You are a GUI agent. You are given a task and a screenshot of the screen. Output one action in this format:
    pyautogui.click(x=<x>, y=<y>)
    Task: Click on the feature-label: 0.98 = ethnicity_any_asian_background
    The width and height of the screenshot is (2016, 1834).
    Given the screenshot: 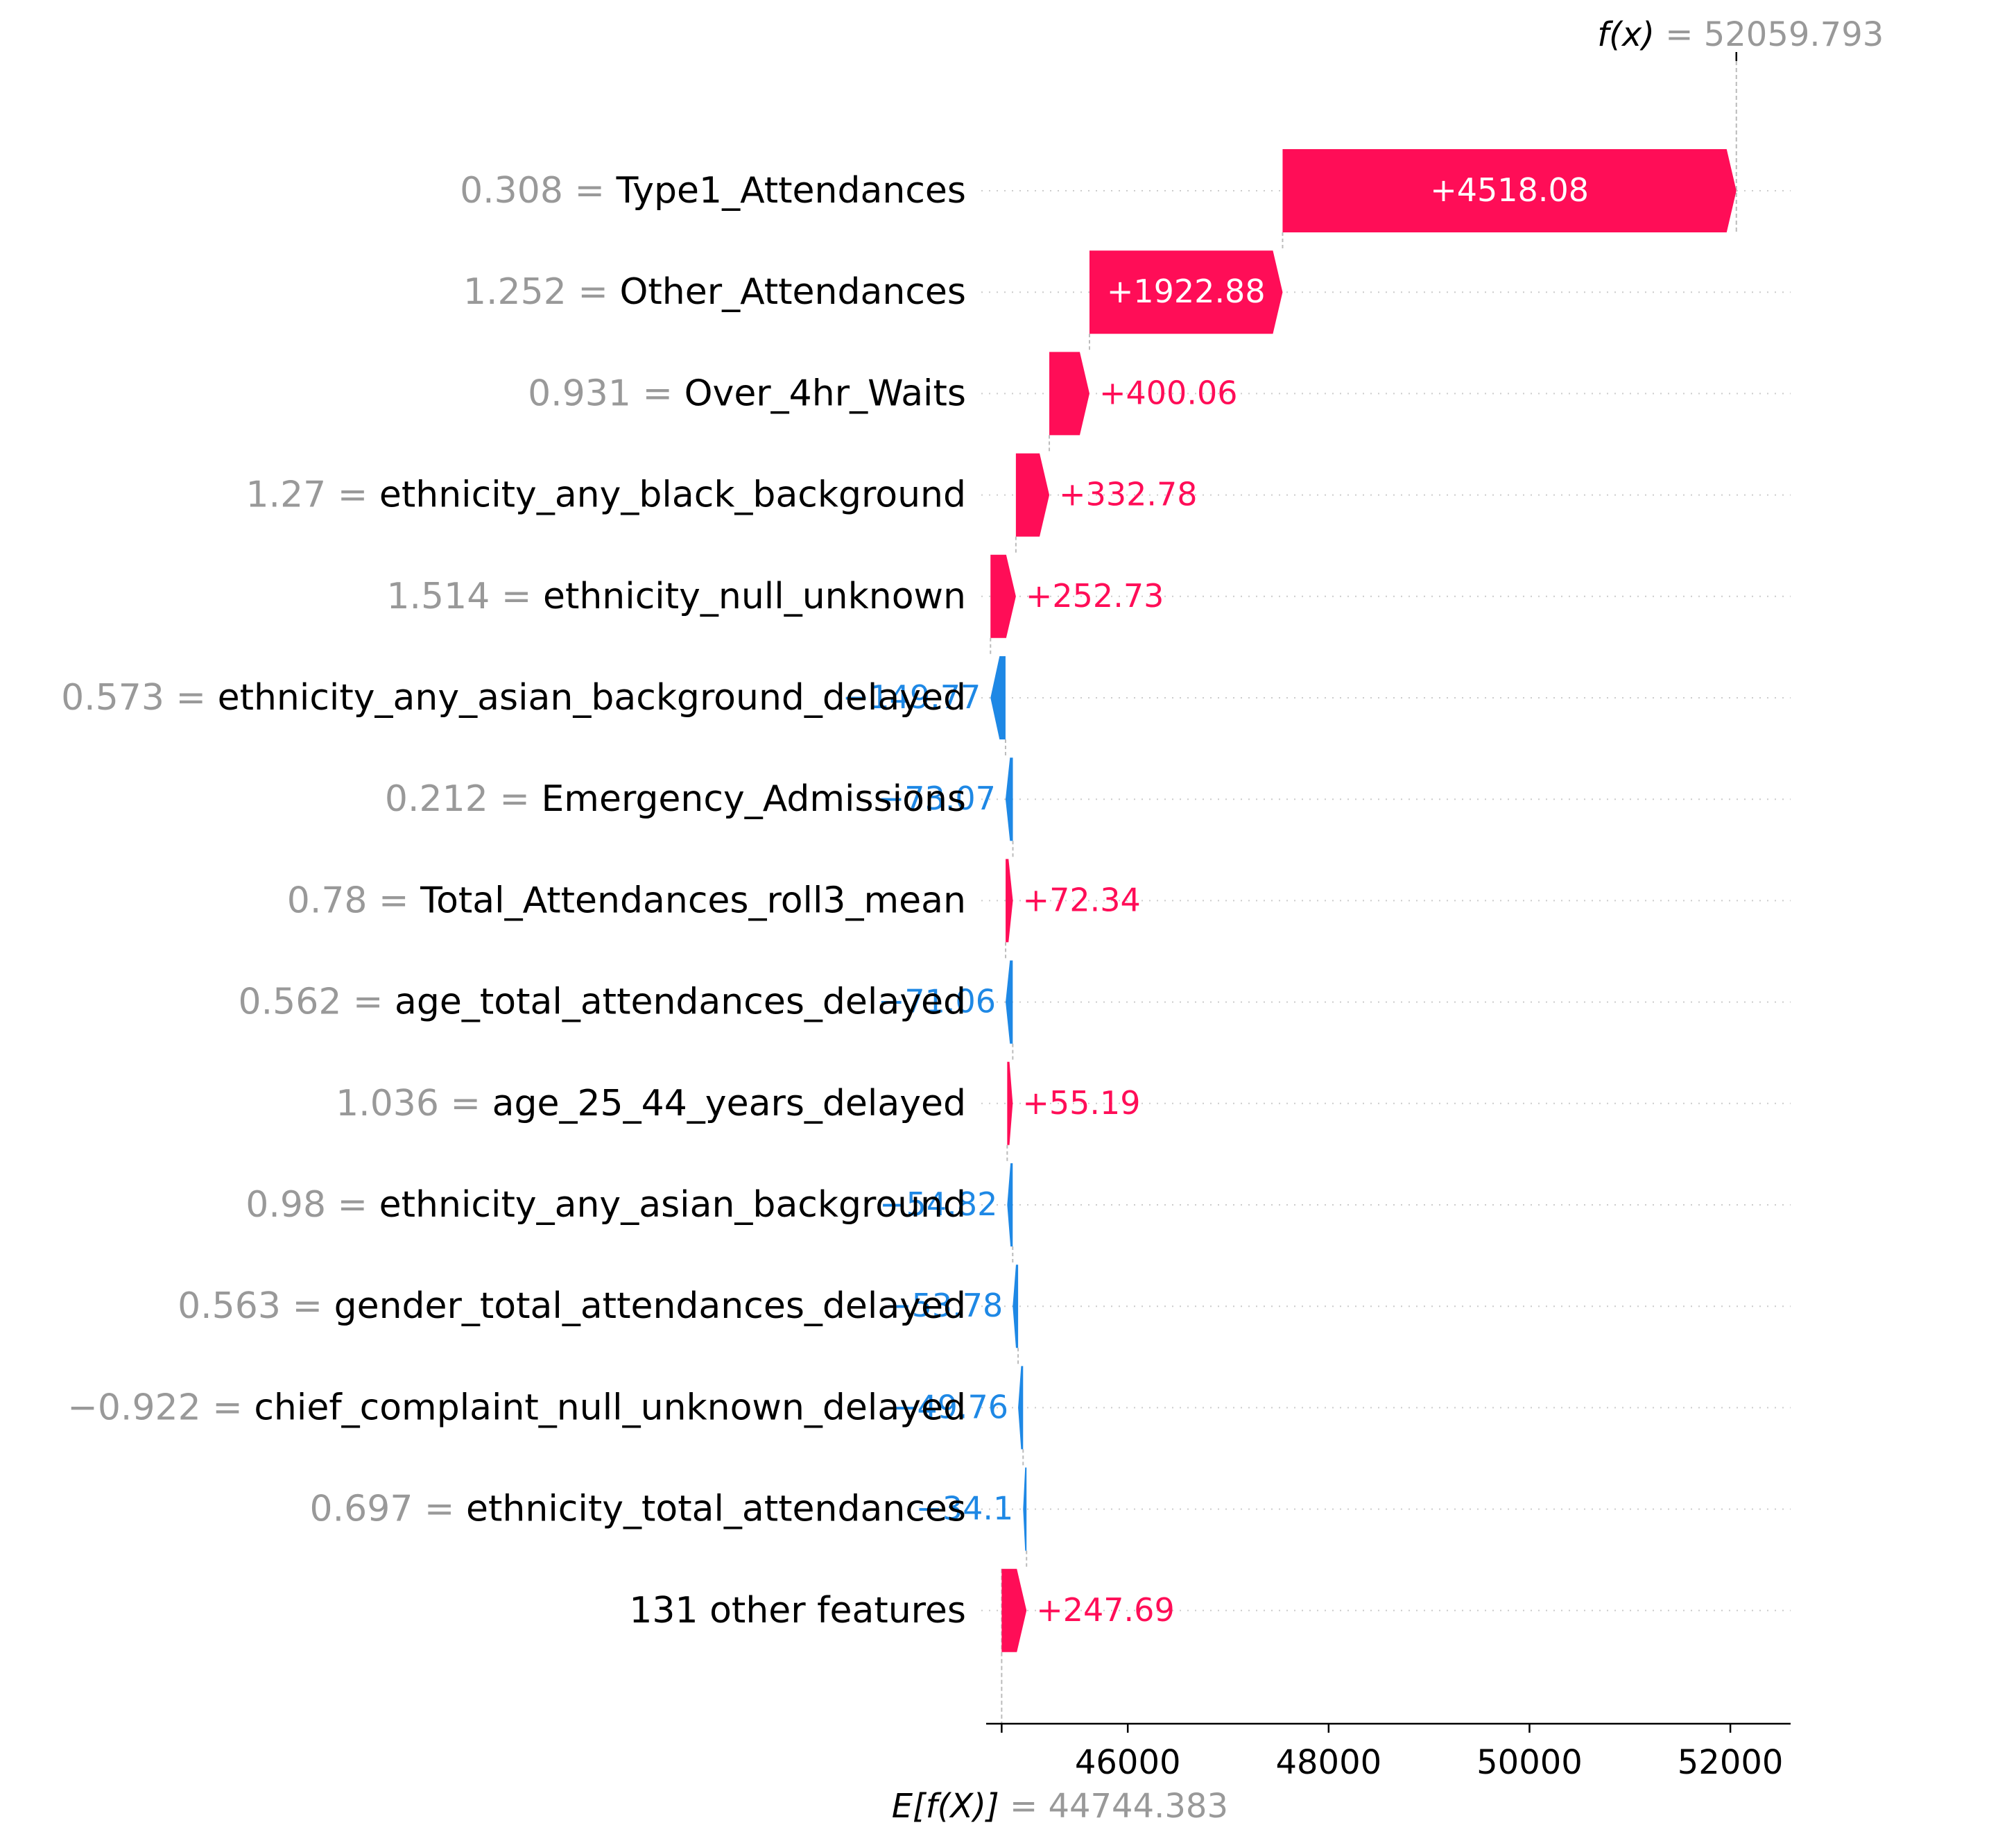 What is the action you would take?
    pyautogui.click(x=606, y=1205)
    